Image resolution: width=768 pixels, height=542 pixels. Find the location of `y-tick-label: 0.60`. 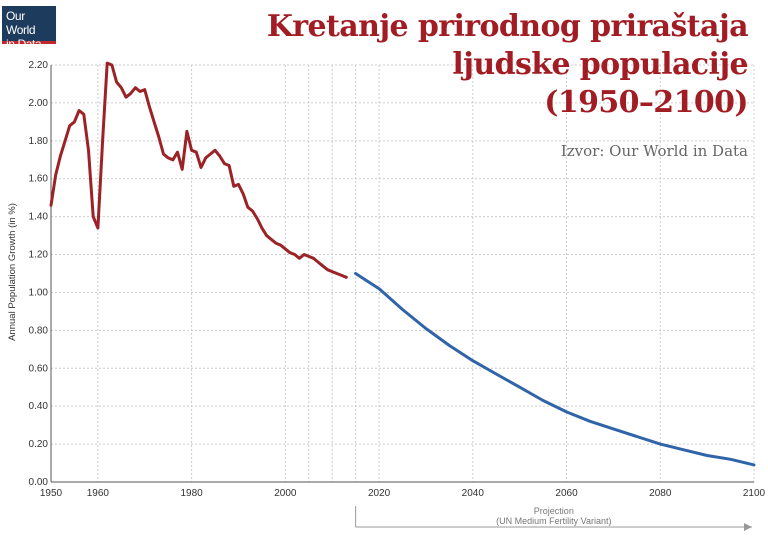

y-tick-label: 0.60 is located at coordinates (39, 368).